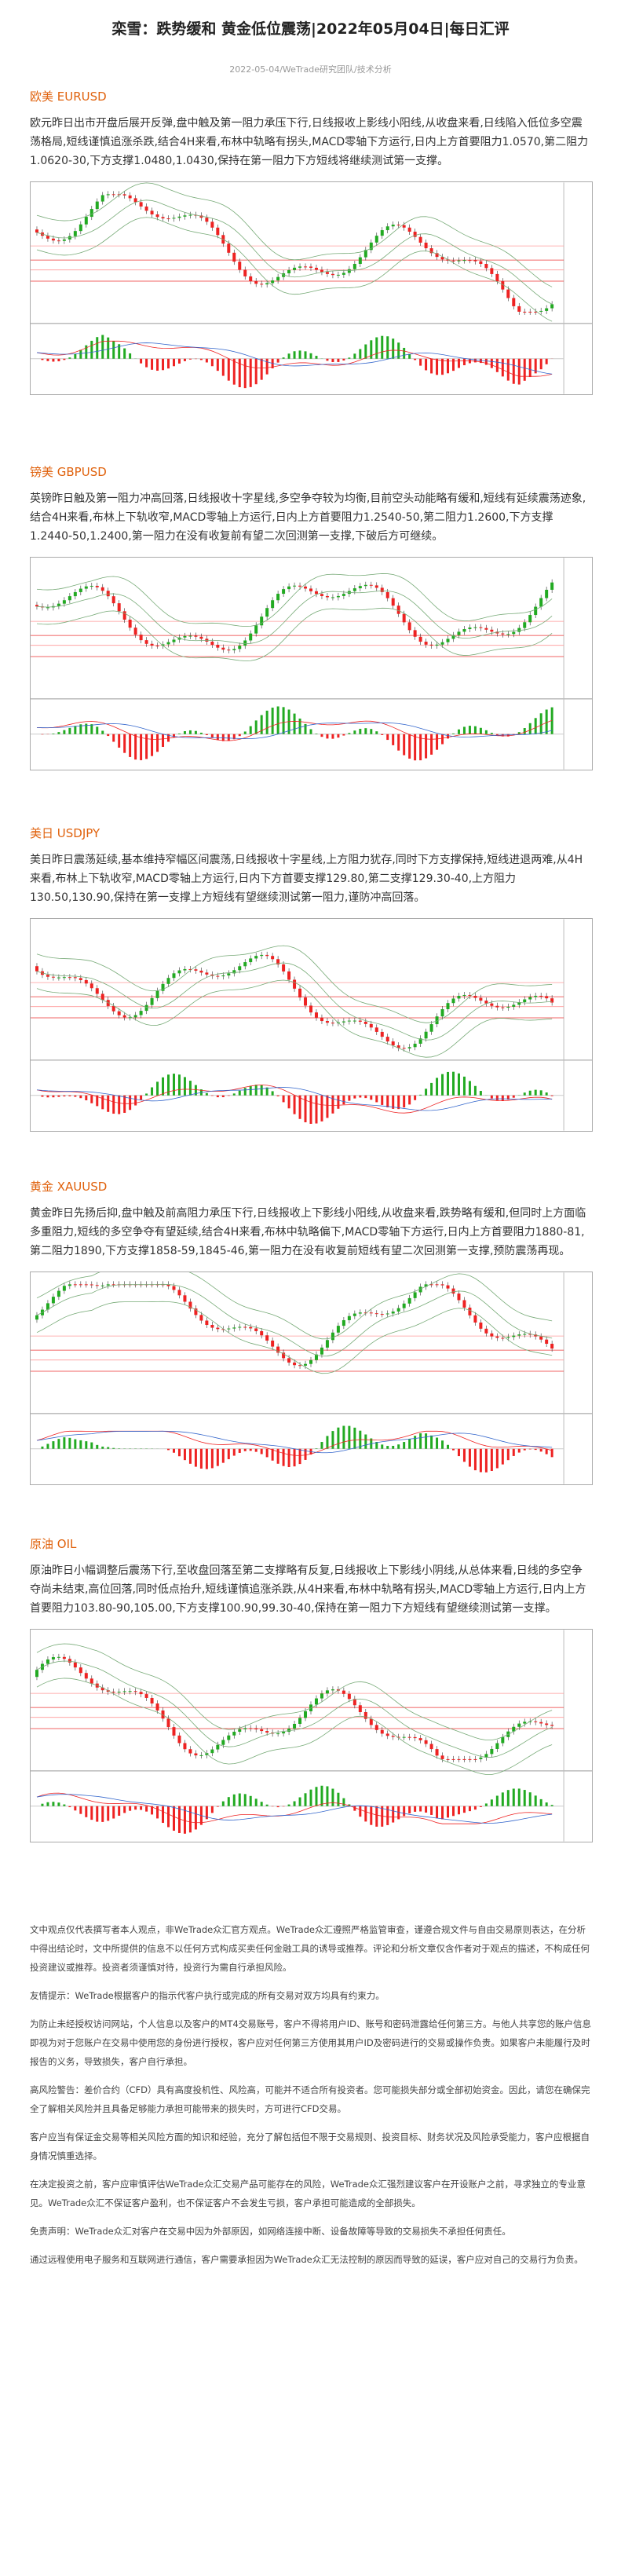 Image resolution: width=621 pixels, height=2576 pixels. I want to click on section-heading: 欧美 EURUSD, so click(69, 97).